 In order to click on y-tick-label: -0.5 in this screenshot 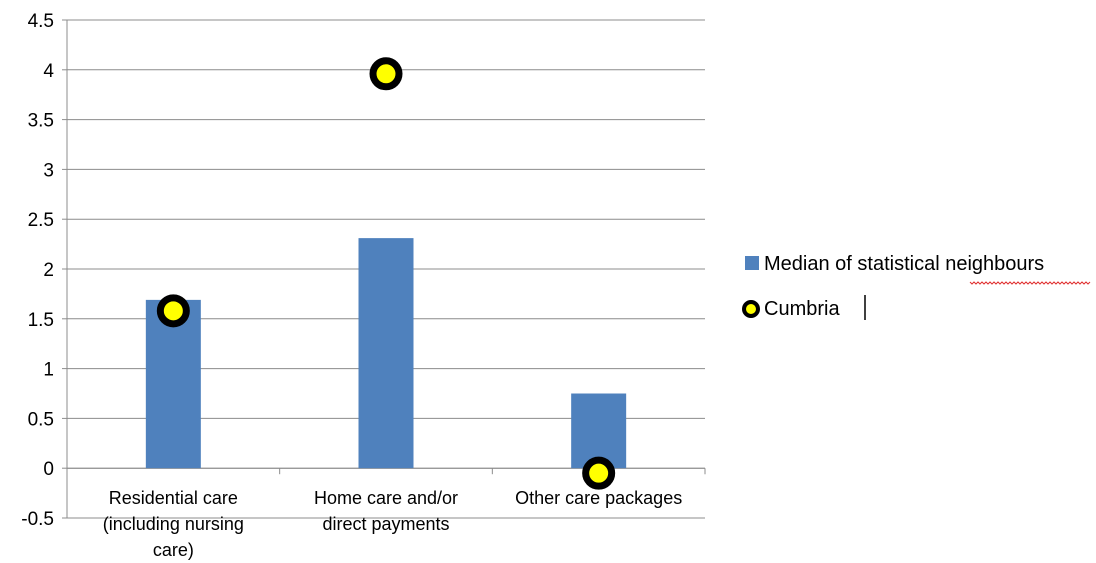, I will do `click(37, 519)`.